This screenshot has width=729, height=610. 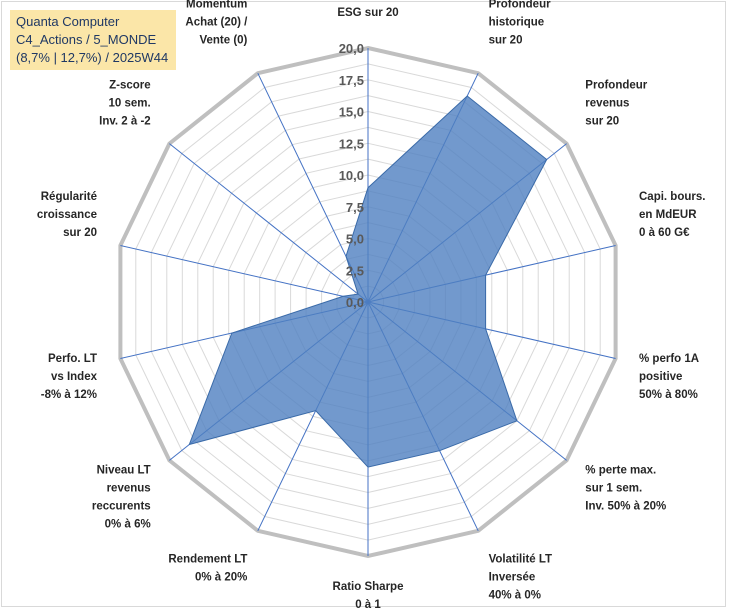 I want to click on tick-label: 0,0, so click(x=355, y=302).